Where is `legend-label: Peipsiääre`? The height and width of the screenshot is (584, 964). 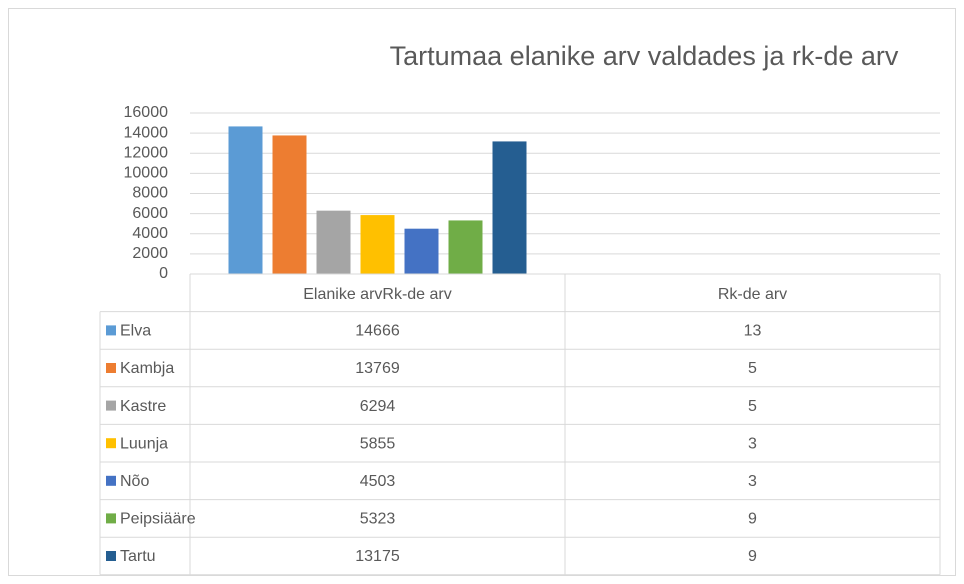 legend-label: Peipsiääre is located at coordinates (158, 519).